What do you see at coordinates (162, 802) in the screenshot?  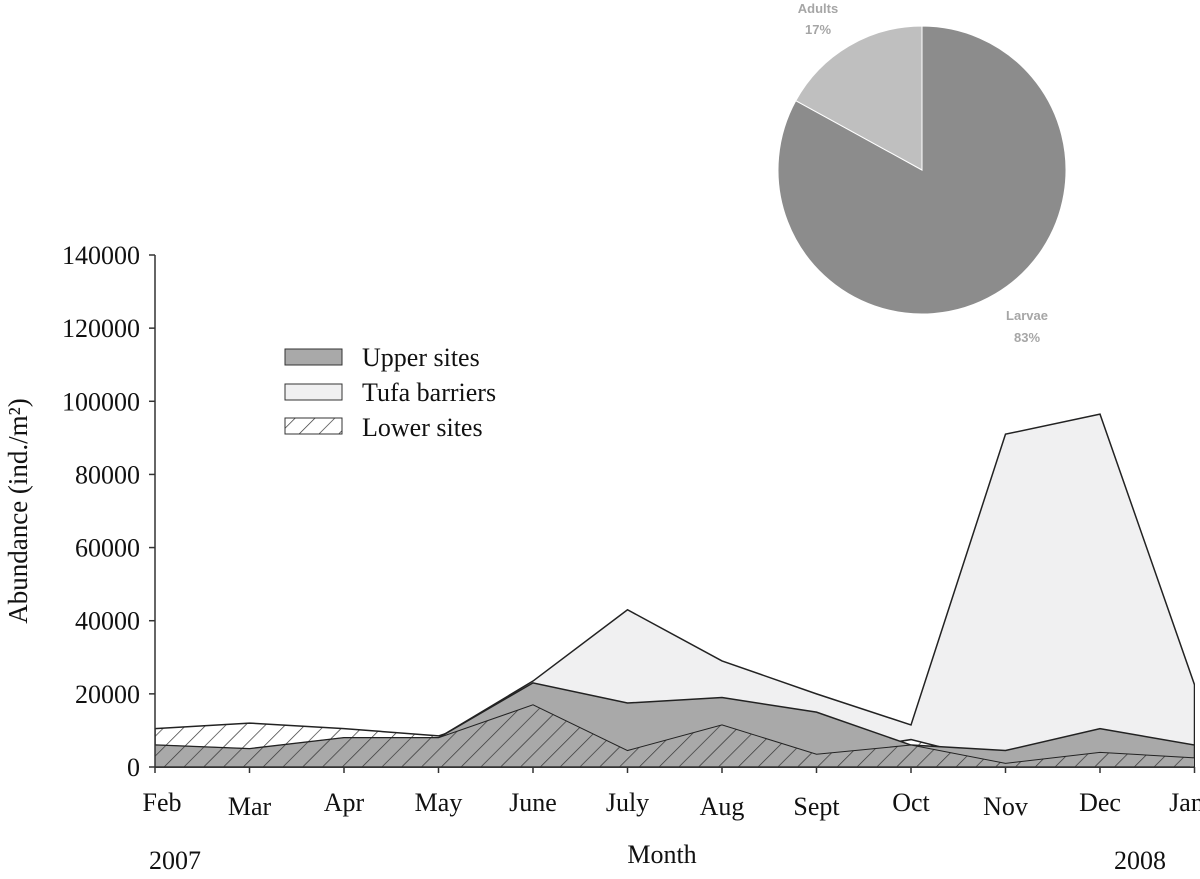 I see `x-tick-label: Feb` at bounding box center [162, 802].